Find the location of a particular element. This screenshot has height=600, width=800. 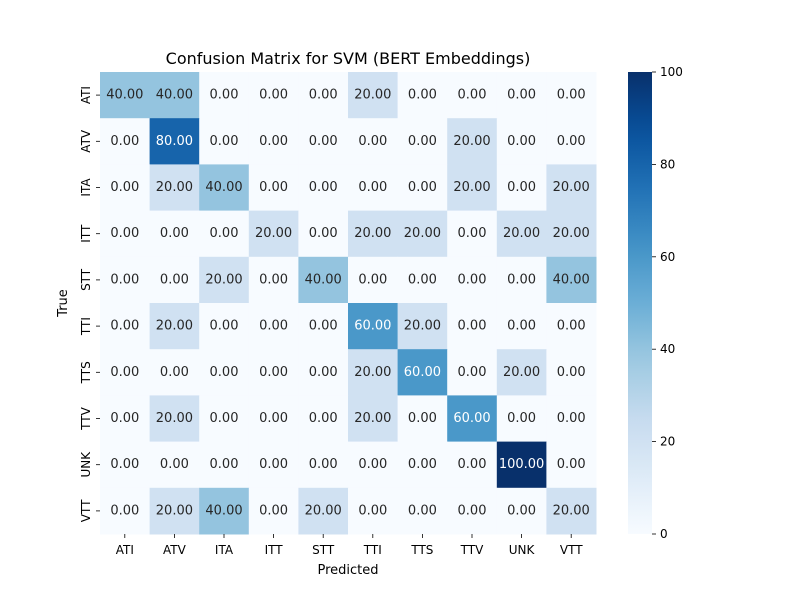

x-tick-label: TTI is located at coordinates (372, 550).